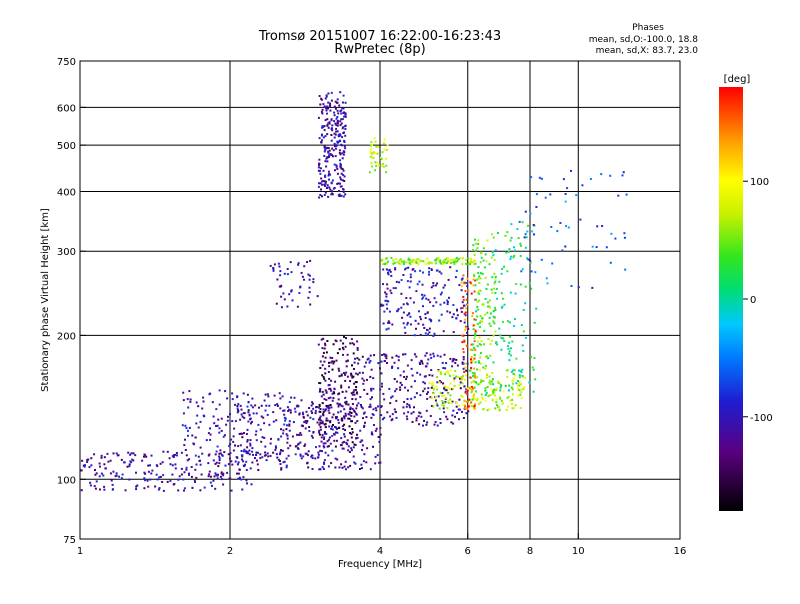 The image size is (800, 604). What do you see at coordinates (66, 108) in the screenshot?
I see `y-tick-label: 600` at bounding box center [66, 108].